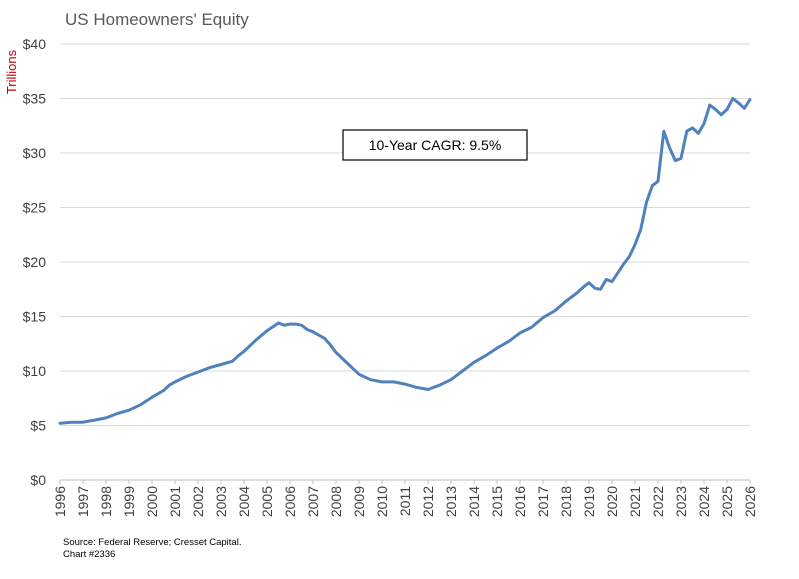  I want to click on x-tick-label: 2005, so click(267, 501).